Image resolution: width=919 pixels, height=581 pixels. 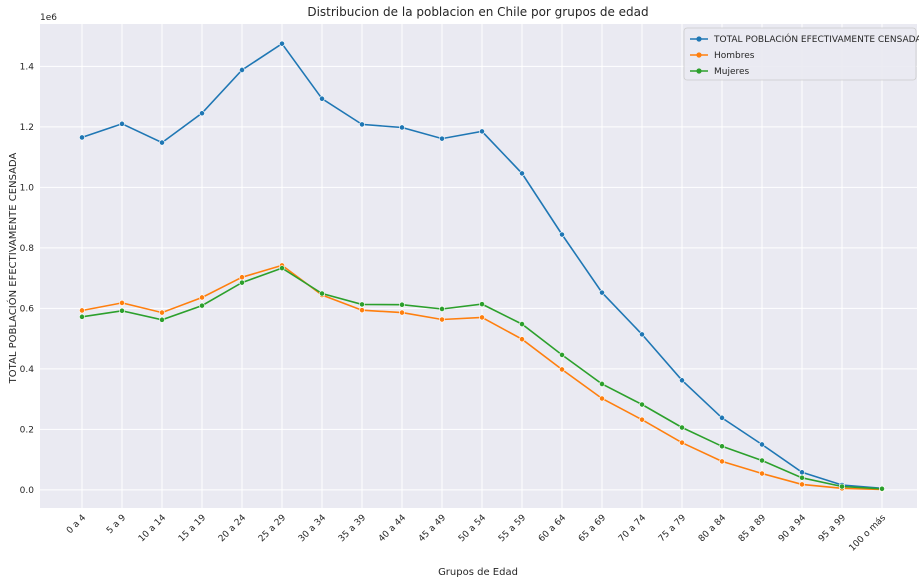 I want to click on legend-box, so click(x=800, y=54).